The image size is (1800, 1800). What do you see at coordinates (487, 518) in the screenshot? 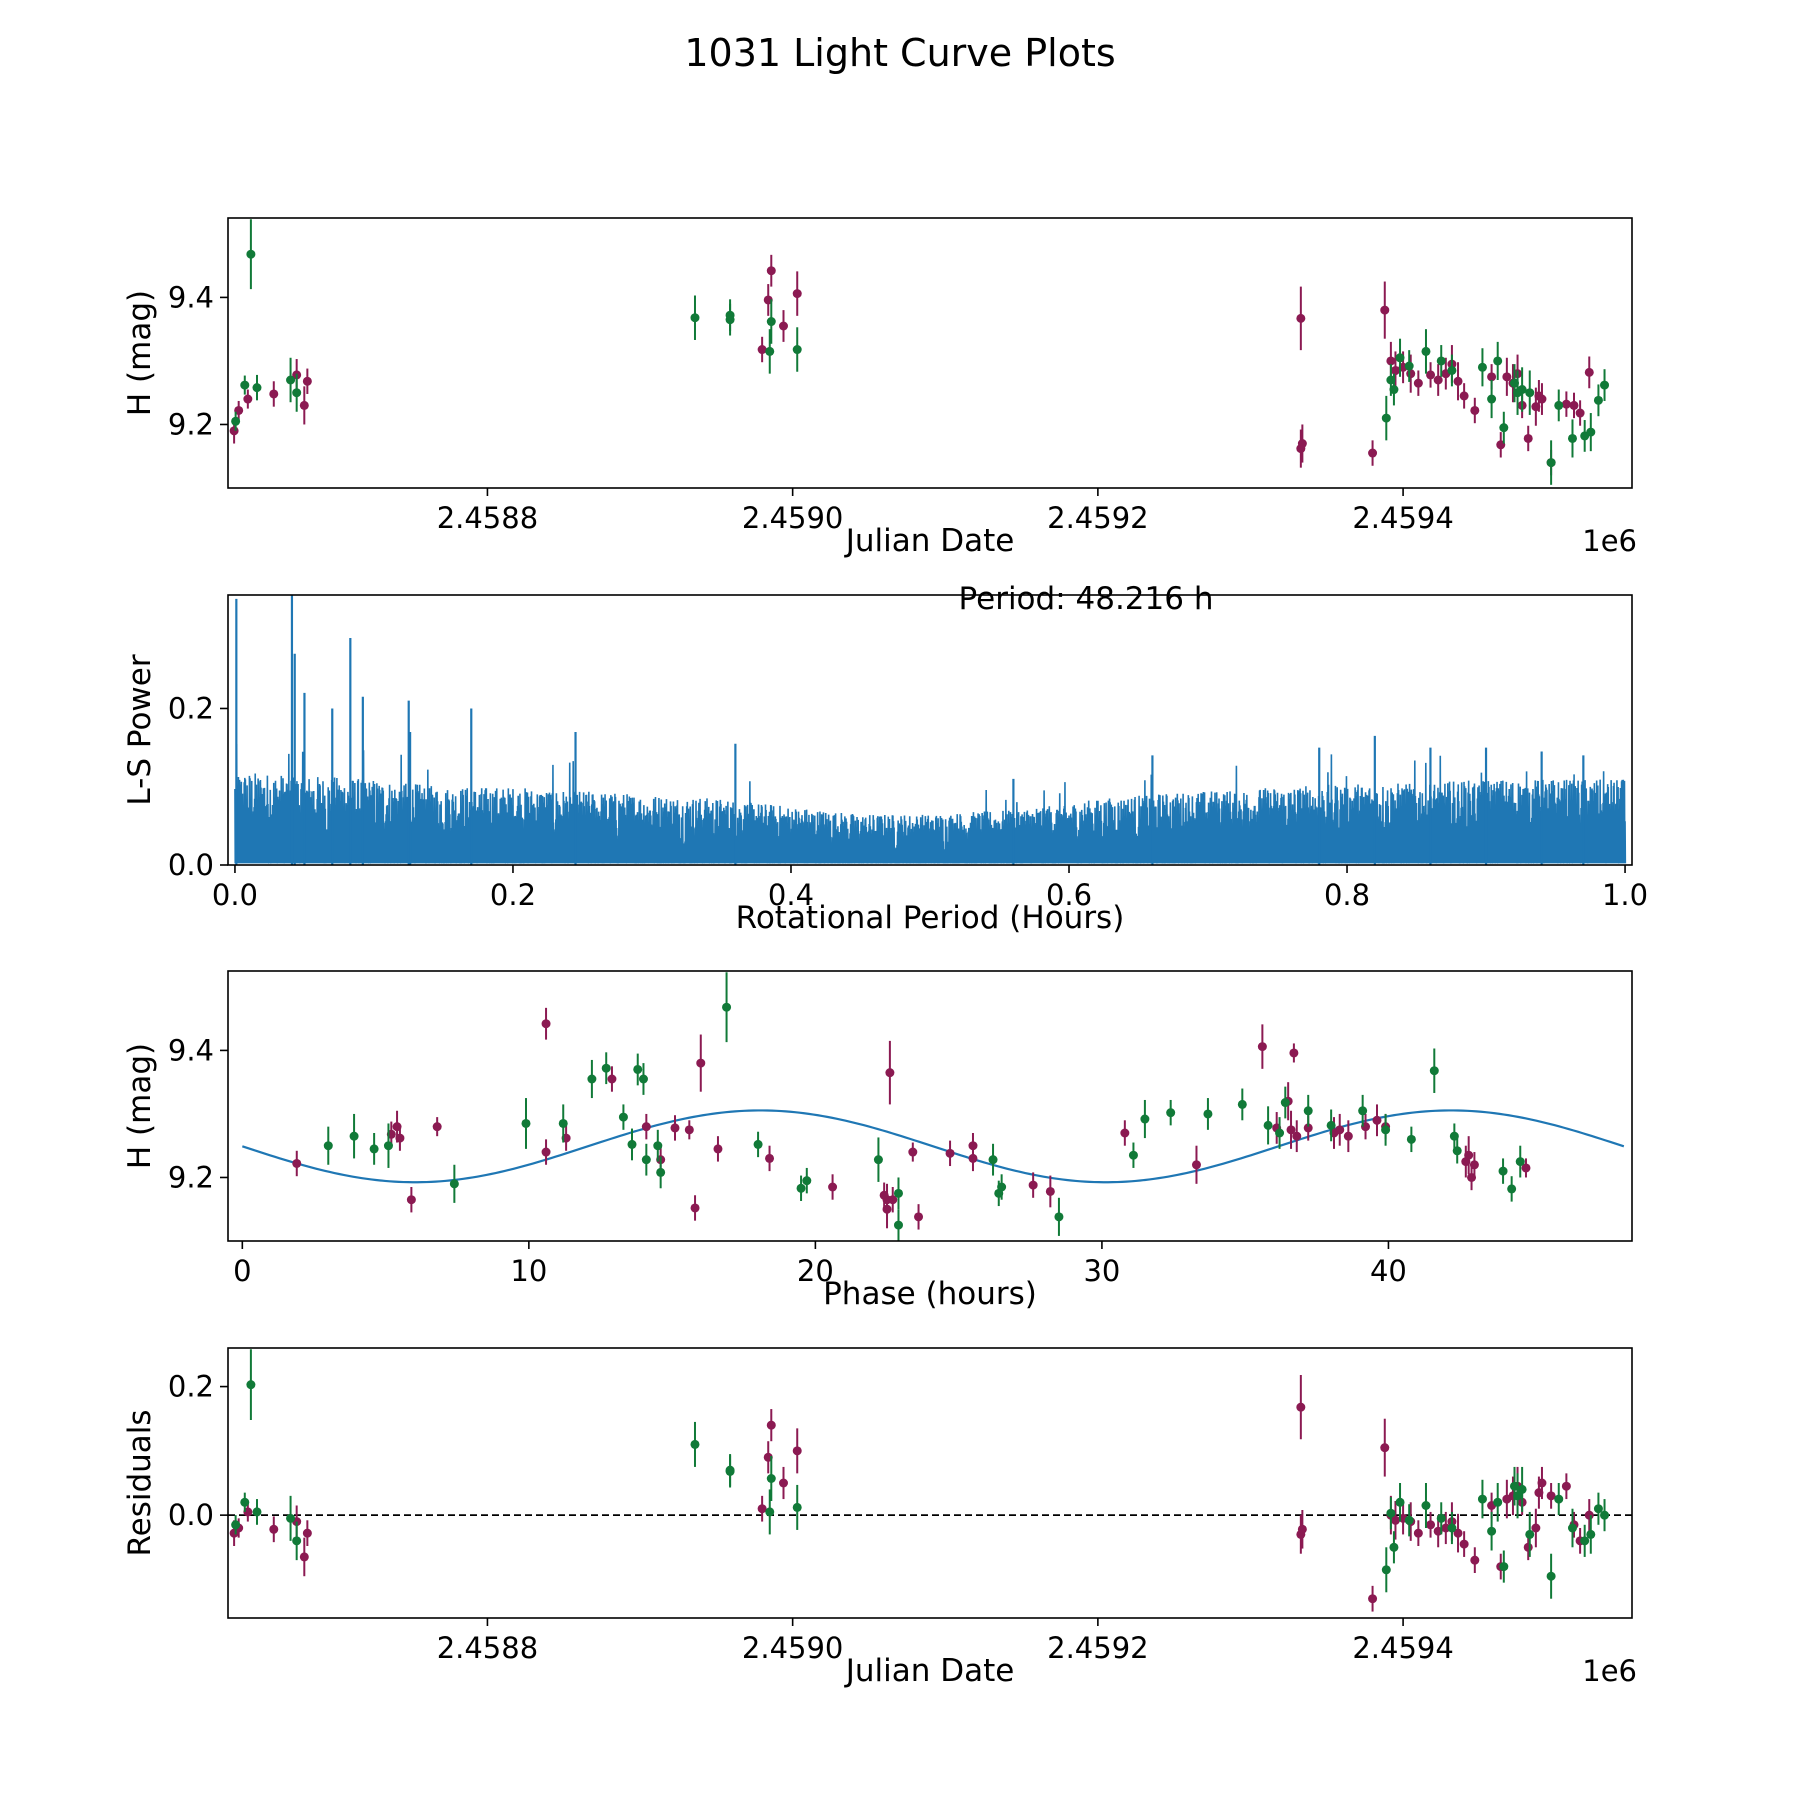
I see `lightcurve-xtick-label: 2.4588` at bounding box center [487, 518].